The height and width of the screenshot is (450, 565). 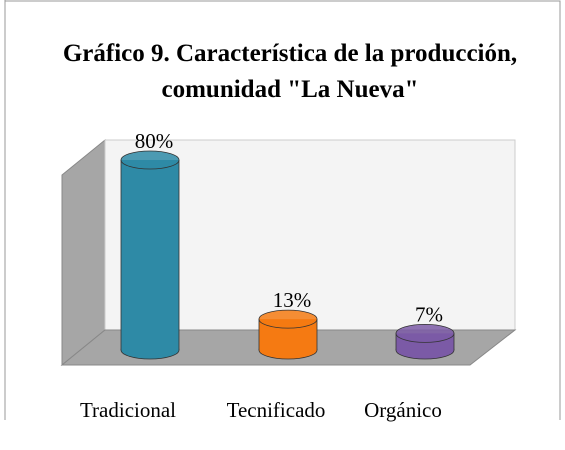 What do you see at coordinates (292, 300) in the screenshot?
I see `value-label: 13%` at bounding box center [292, 300].